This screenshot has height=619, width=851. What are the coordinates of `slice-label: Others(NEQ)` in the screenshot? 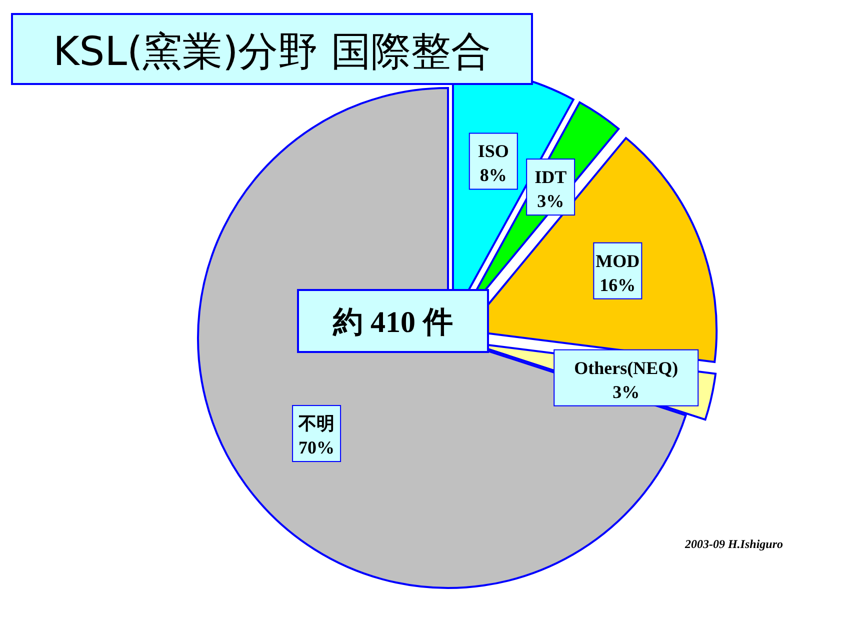 It's located at (626, 368).